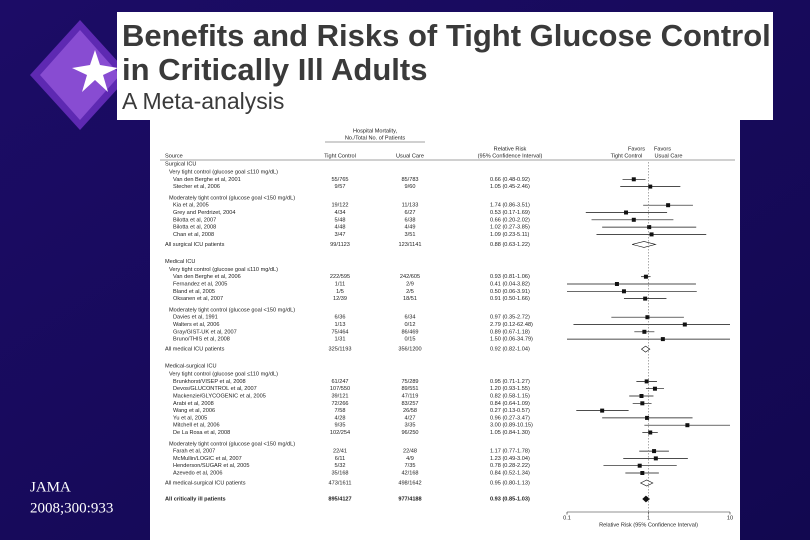 This screenshot has height=540, width=810. I want to click on tight-count: 1/13, so click(340, 325).